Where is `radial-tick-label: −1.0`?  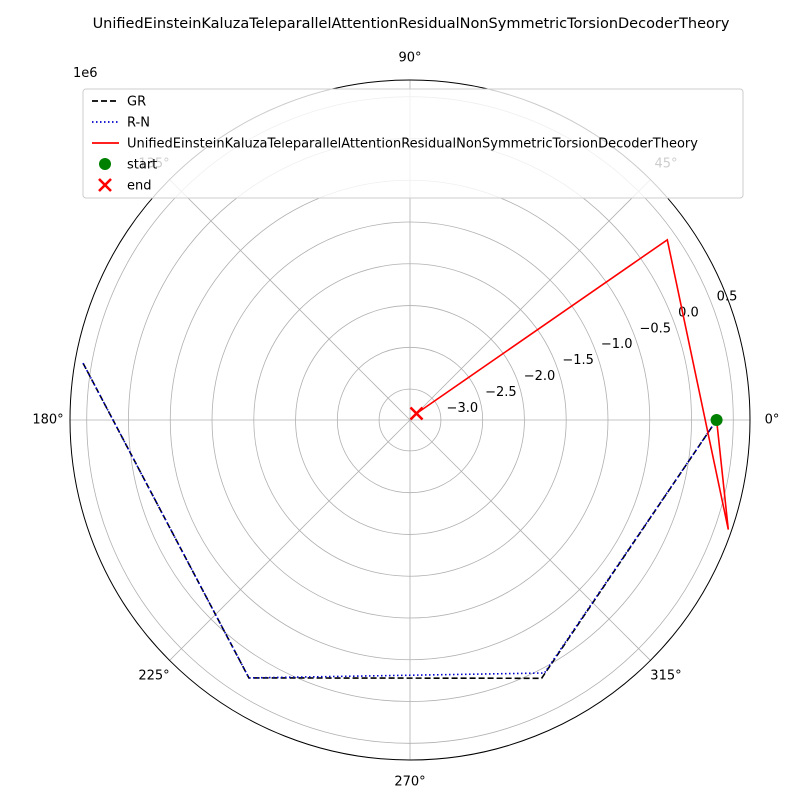 radial-tick-label: −1.0 is located at coordinates (617, 344).